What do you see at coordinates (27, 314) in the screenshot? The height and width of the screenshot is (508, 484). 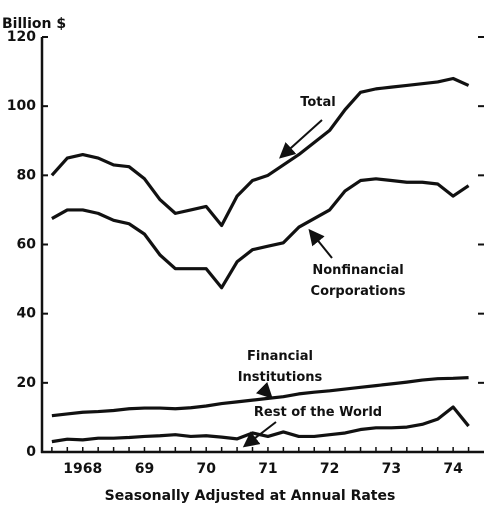 I see `y-tick-label: 40` at bounding box center [27, 314].